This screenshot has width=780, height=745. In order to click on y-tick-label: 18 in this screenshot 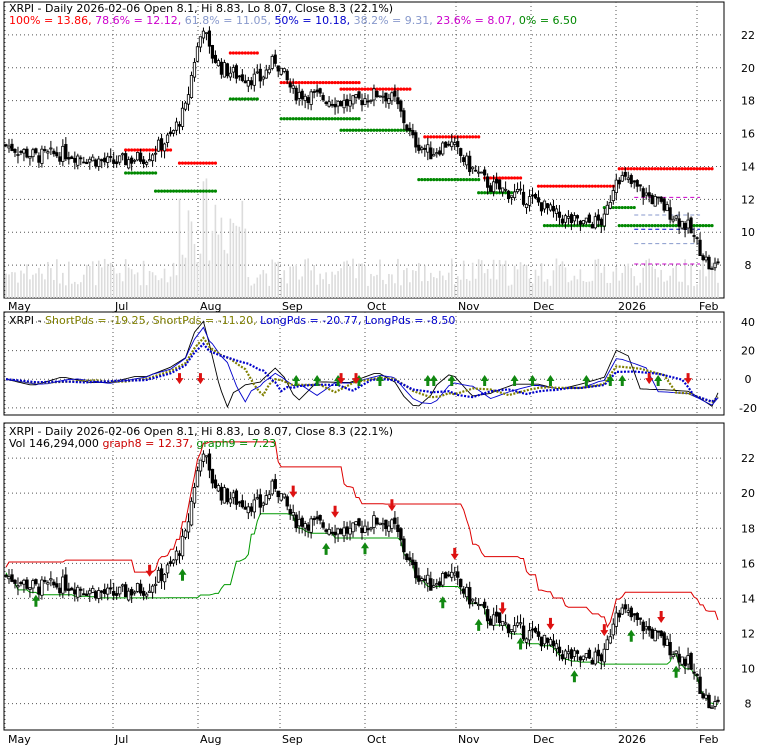, I will do `click(748, 528)`.